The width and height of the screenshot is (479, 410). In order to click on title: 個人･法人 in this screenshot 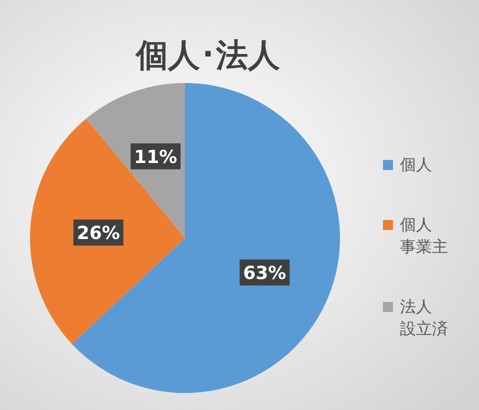, I will do `click(208, 55)`.